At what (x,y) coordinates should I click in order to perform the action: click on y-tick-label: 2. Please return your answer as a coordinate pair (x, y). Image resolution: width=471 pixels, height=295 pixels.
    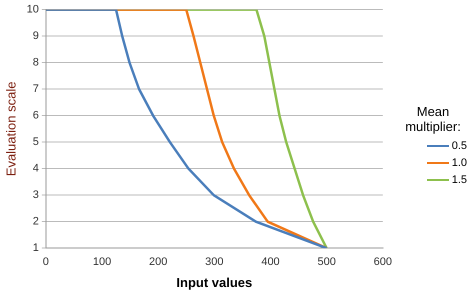
    Looking at the image, I should click on (35, 222).